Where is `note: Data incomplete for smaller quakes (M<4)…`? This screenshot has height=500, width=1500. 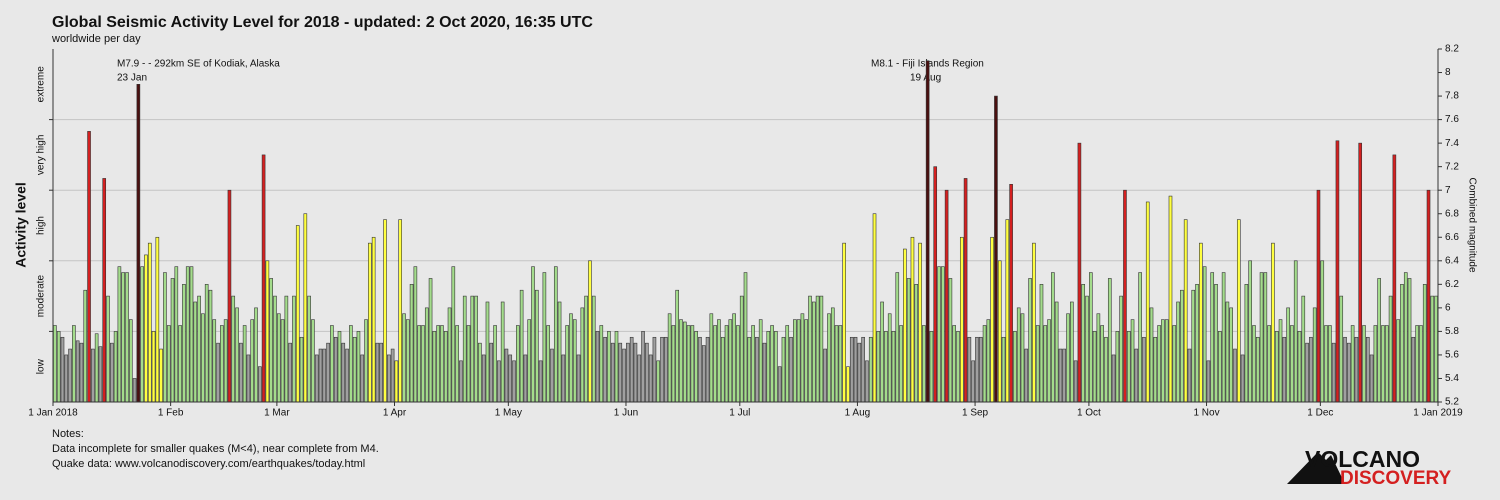 note: Data incomplete for smaller quakes (M<4)… is located at coordinates (215, 449).